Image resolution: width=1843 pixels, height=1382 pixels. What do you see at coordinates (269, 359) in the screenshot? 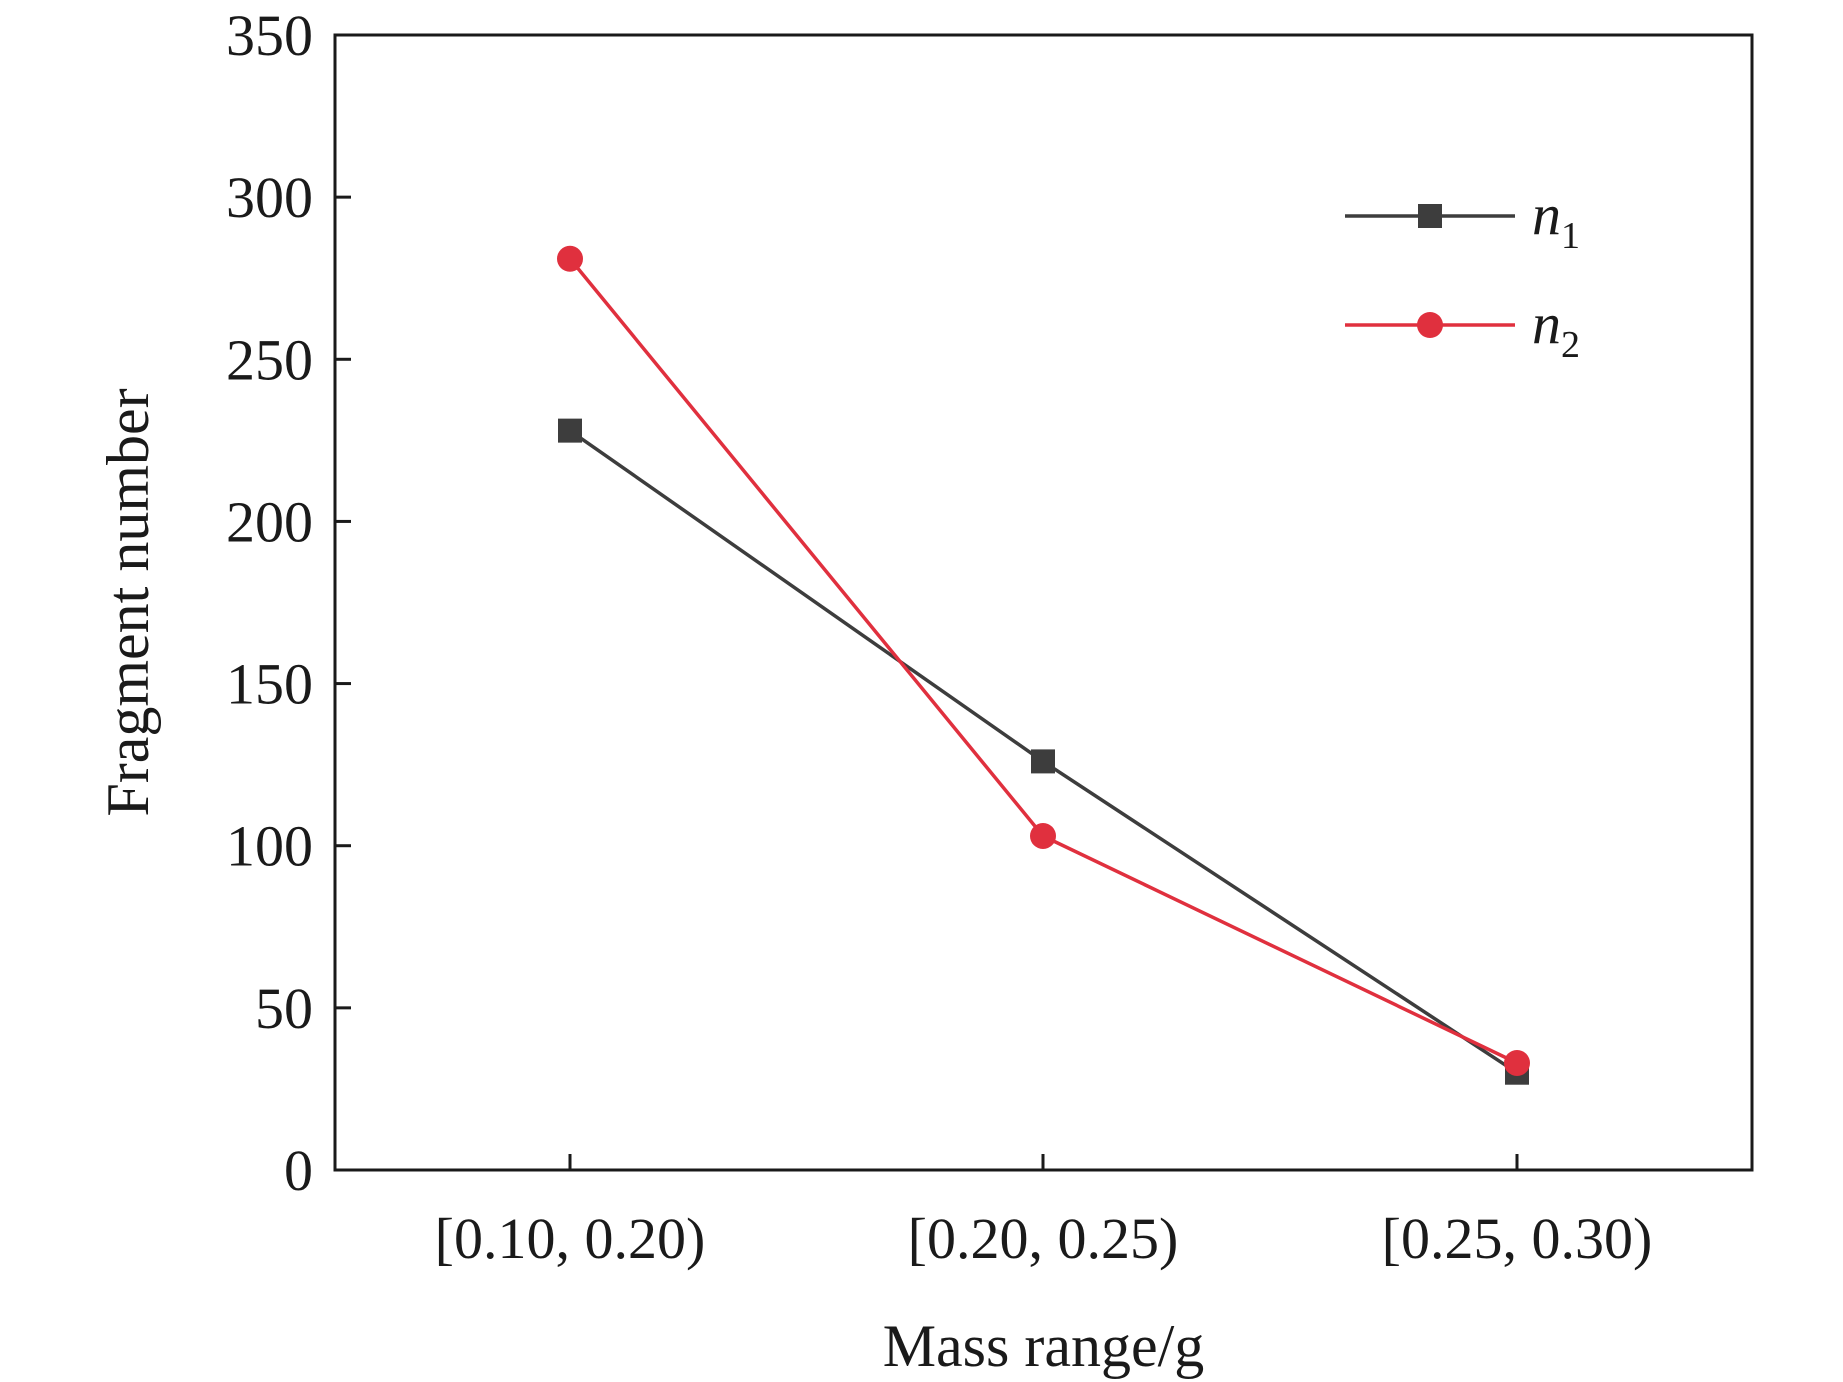
I see `y-tick-label: 250` at bounding box center [269, 359].